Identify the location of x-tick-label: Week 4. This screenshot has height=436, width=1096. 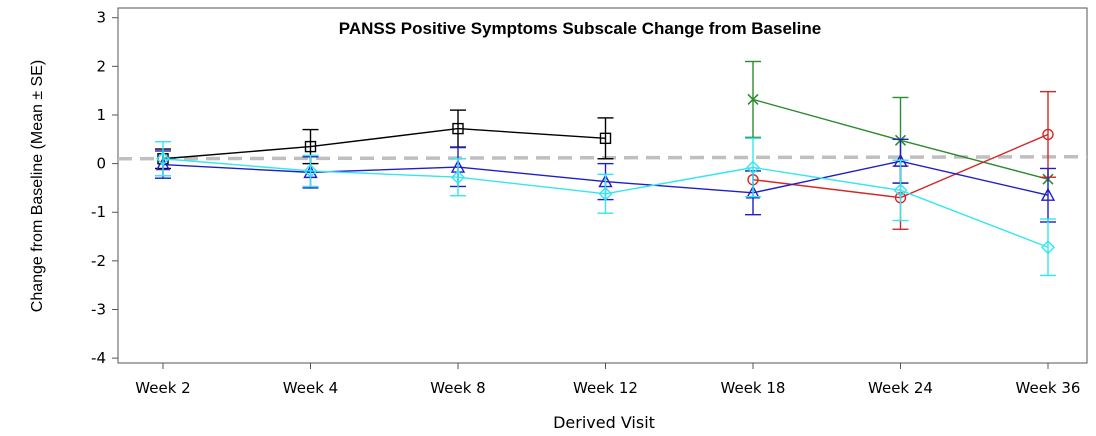
(310, 388).